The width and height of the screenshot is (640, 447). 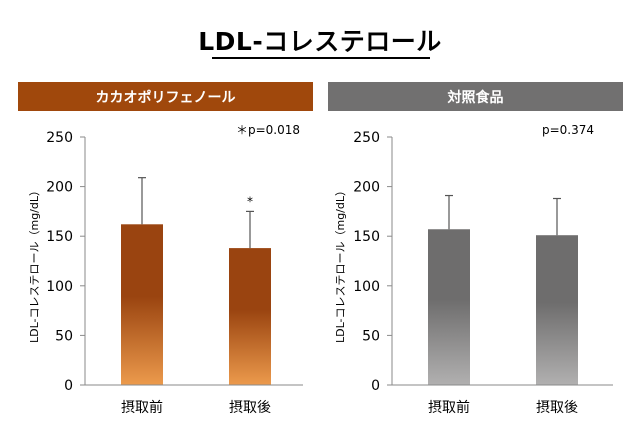 I want to click on panel-header-label: カカオポリフェノール, so click(x=166, y=97).